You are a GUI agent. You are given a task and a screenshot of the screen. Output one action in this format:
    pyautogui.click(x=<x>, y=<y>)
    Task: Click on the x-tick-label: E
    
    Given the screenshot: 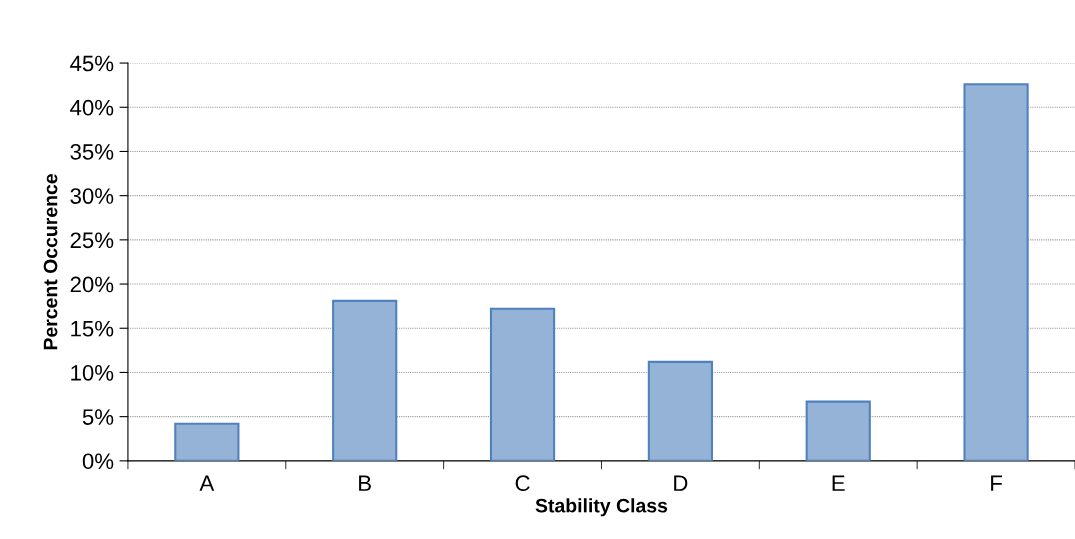 What is the action you would take?
    pyautogui.click(x=838, y=483)
    